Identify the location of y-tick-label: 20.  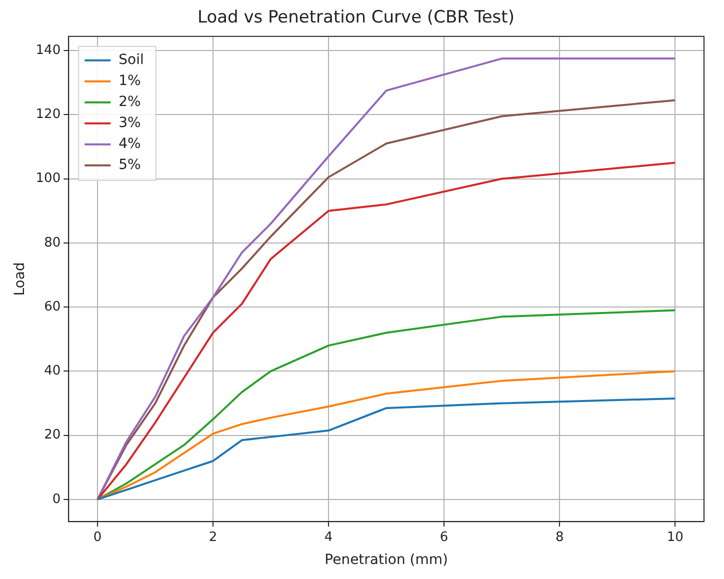
(52, 435).